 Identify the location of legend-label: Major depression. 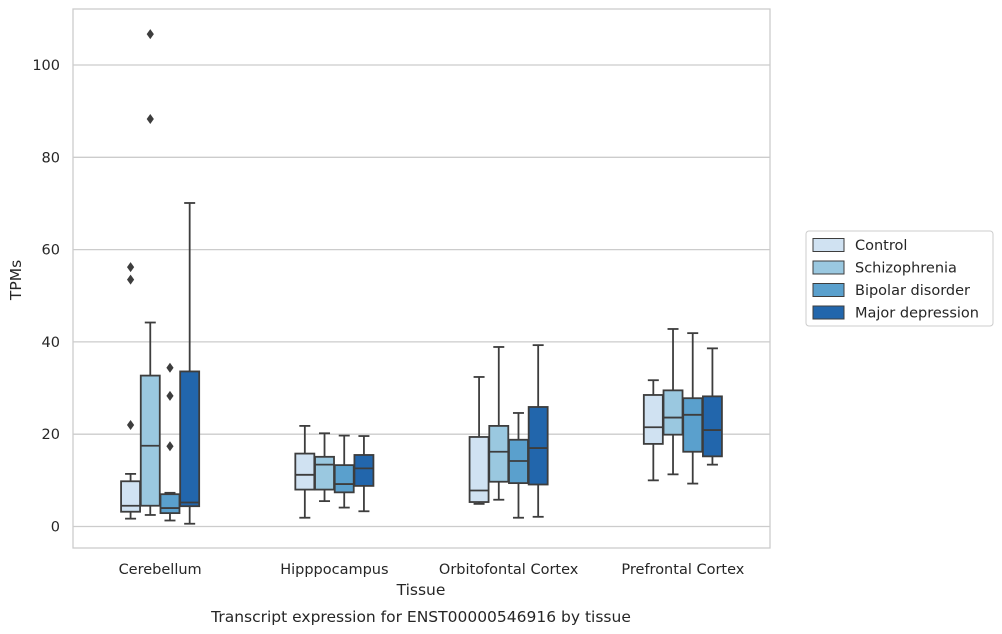
(917, 314).